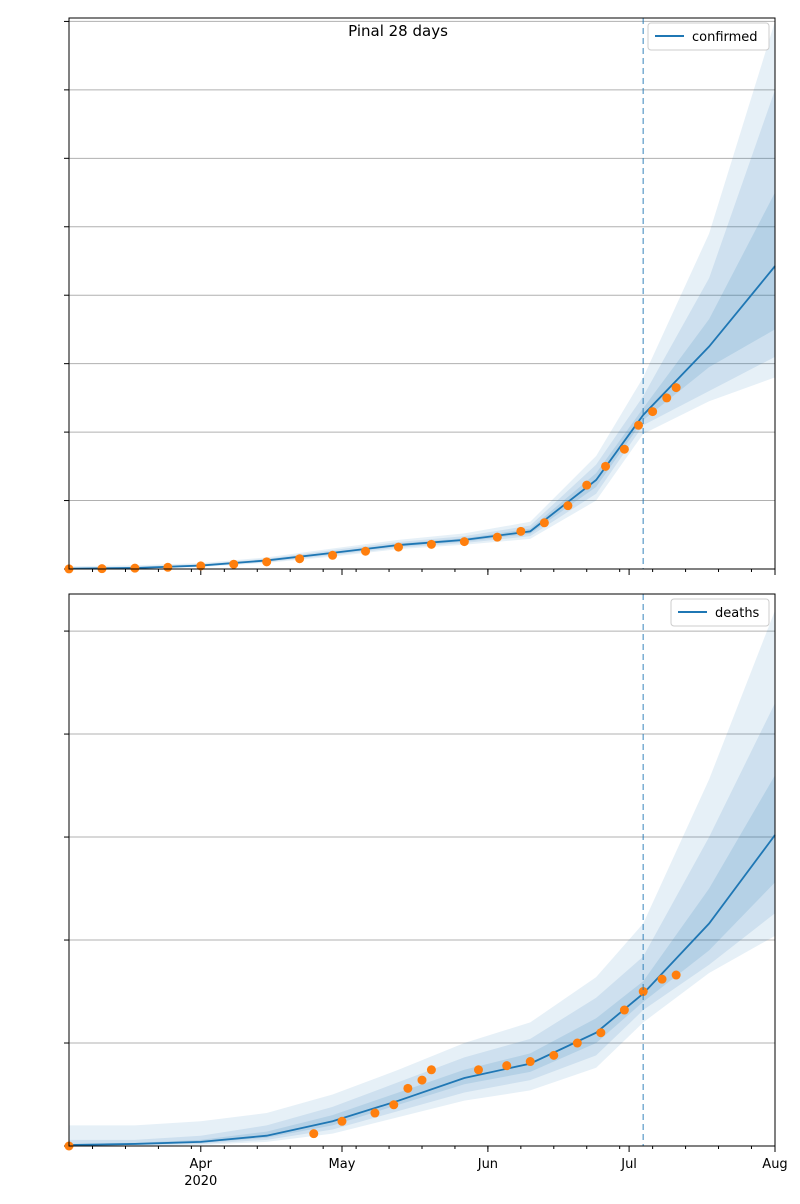  I want to click on legend-confirmed: confirmed, so click(708, 36).